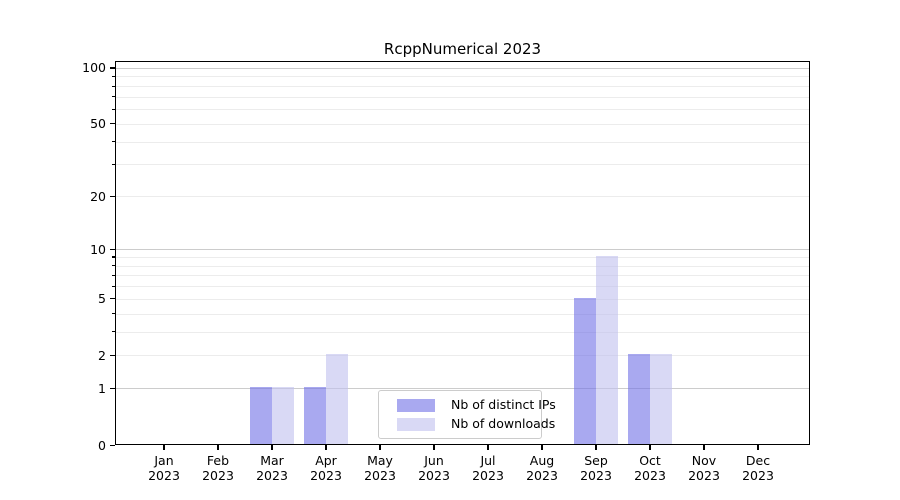  I want to click on x-tick-label: Feb 2023, so click(218, 468).